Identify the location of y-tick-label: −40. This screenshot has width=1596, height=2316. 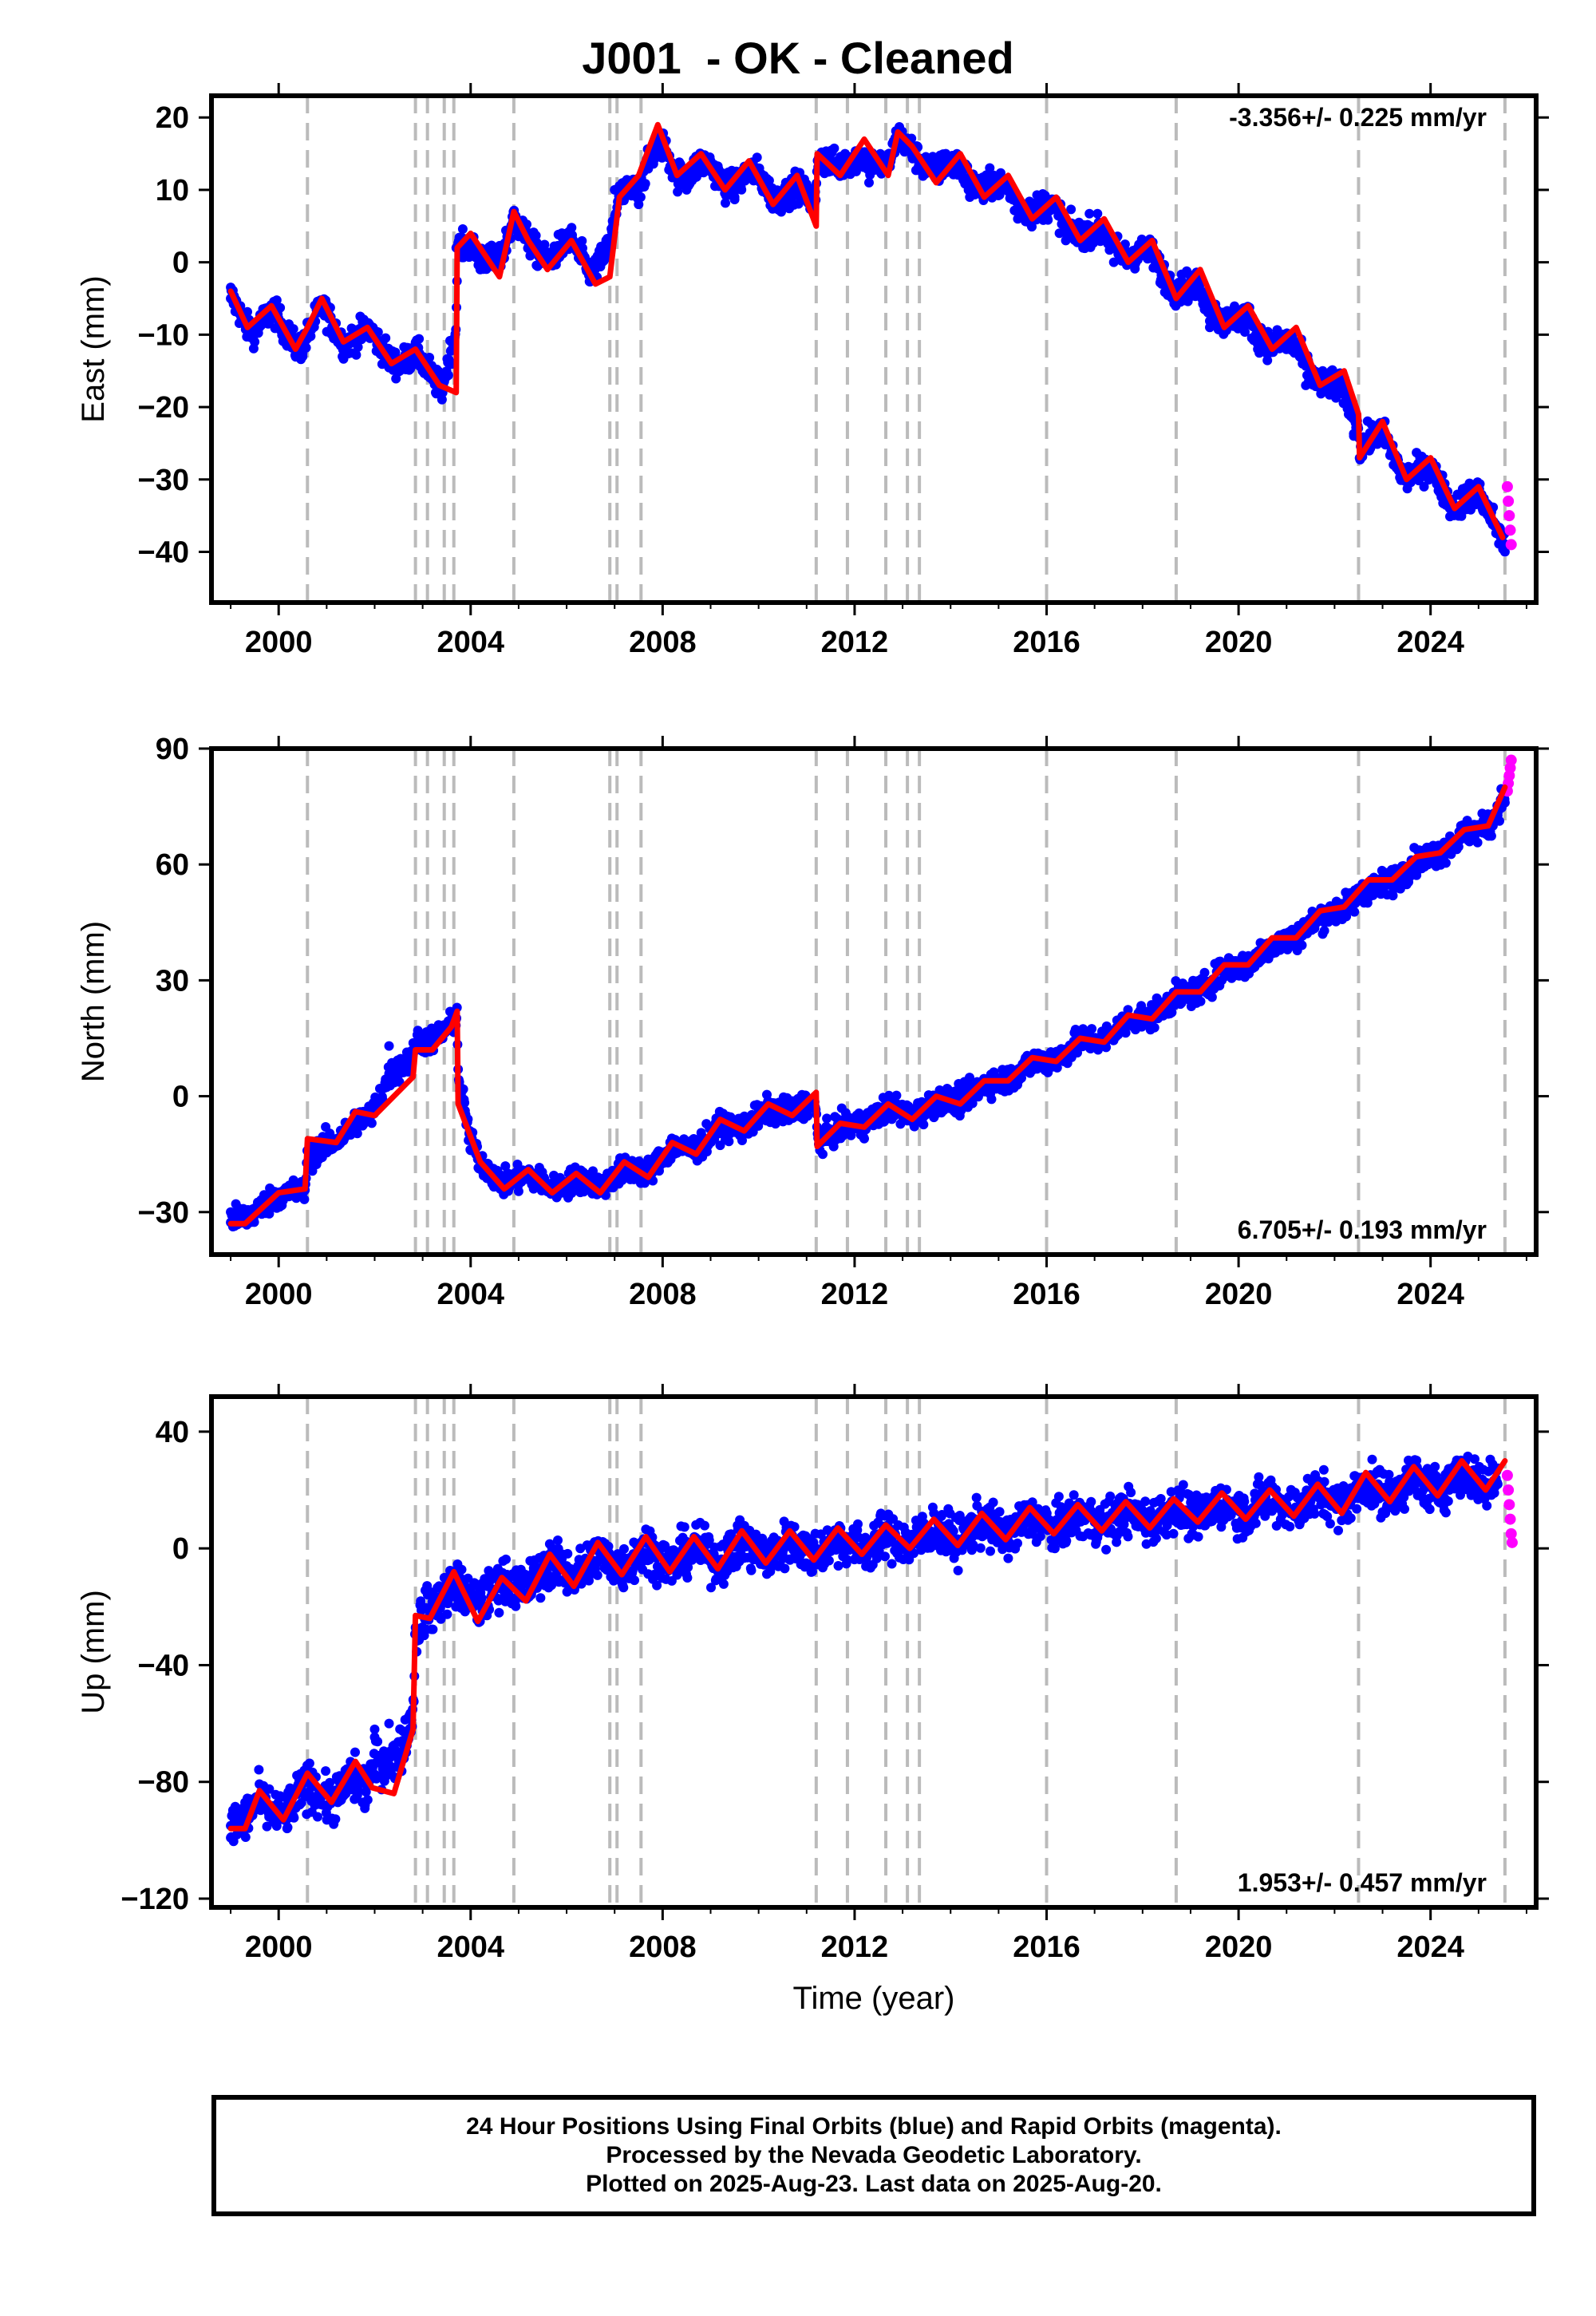
(163, 553).